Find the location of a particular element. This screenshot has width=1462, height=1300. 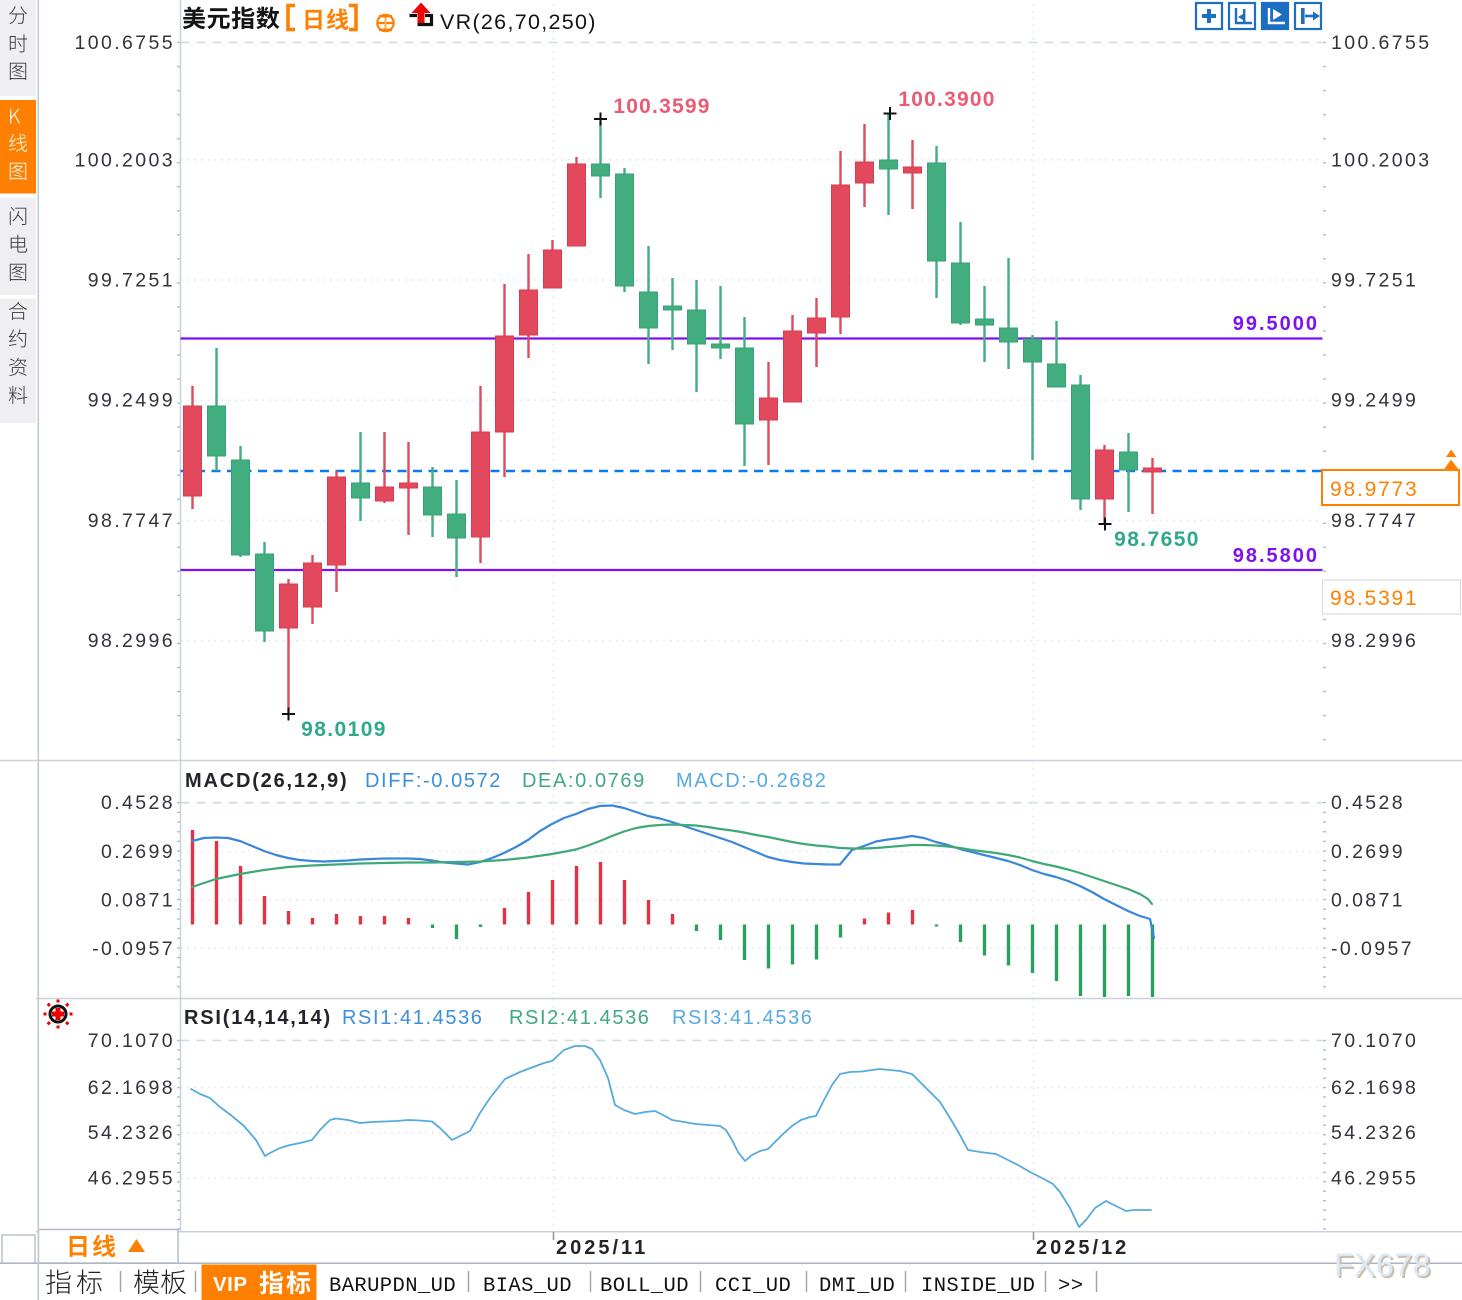

svg-text: RSI3:41.4536 is located at coordinates (743, 1018).